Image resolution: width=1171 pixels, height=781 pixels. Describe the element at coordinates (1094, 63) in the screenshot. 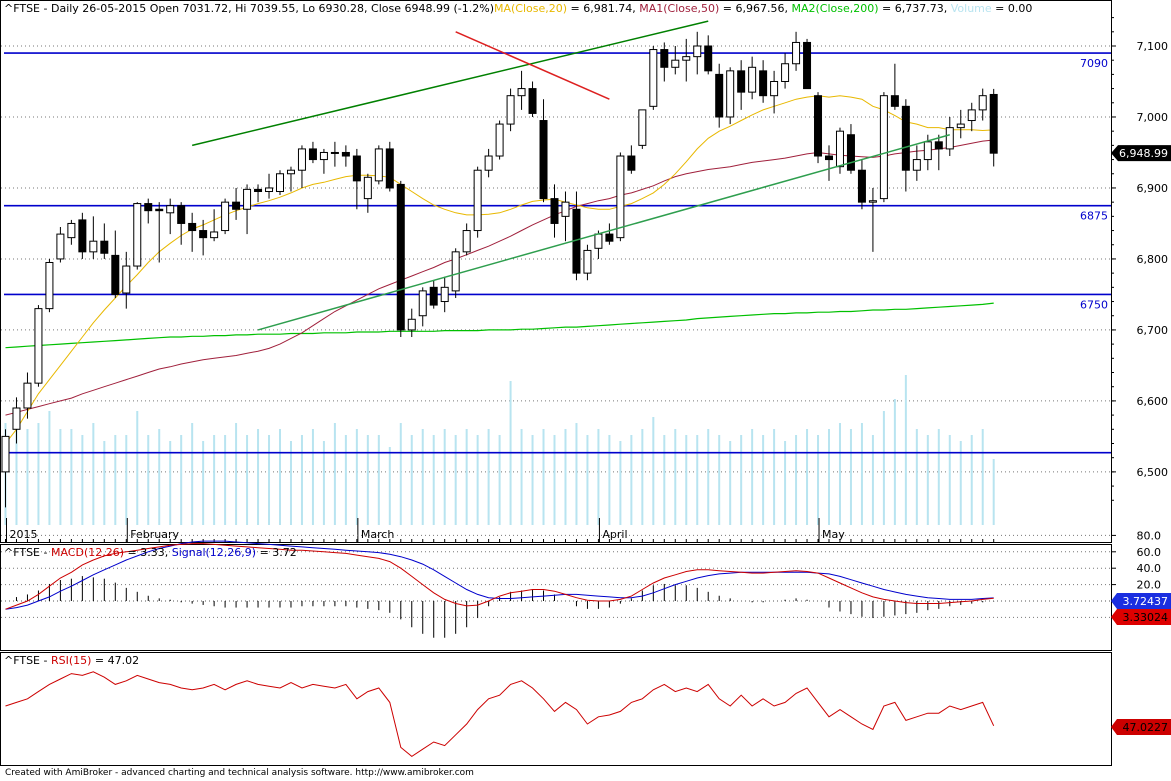

I see `level-label: 7090` at that location.